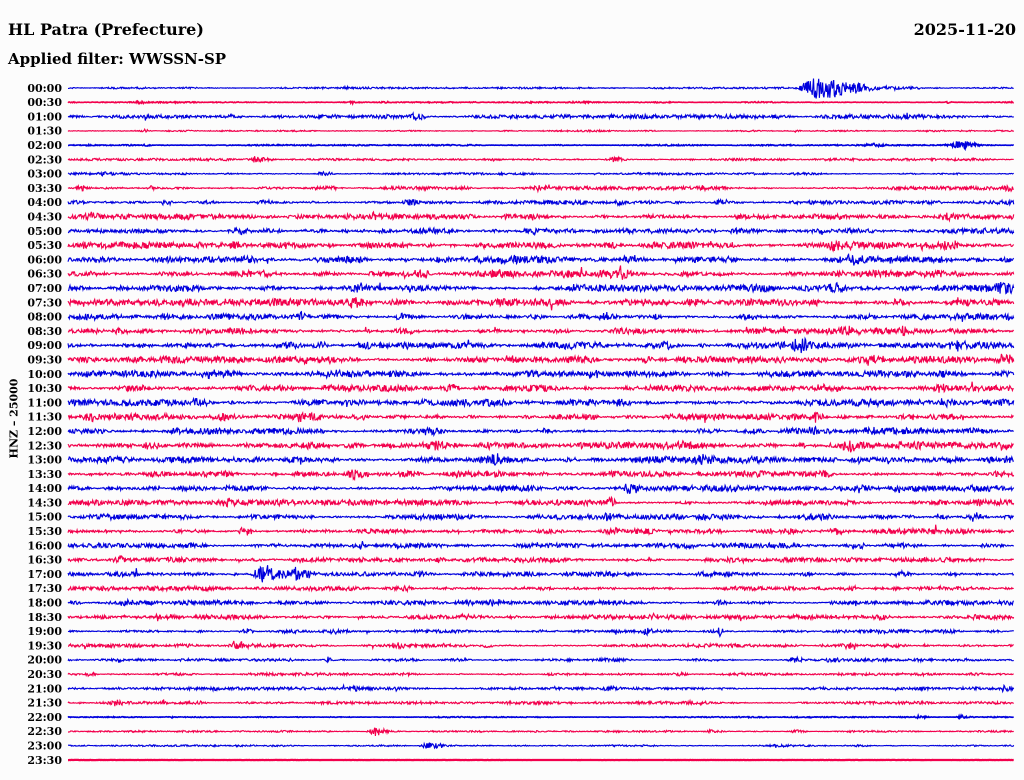 The width and height of the screenshot is (1024, 780). Describe the element at coordinates (44, 502) in the screenshot. I see `trace-time-label-1430: 14:30` at that location.